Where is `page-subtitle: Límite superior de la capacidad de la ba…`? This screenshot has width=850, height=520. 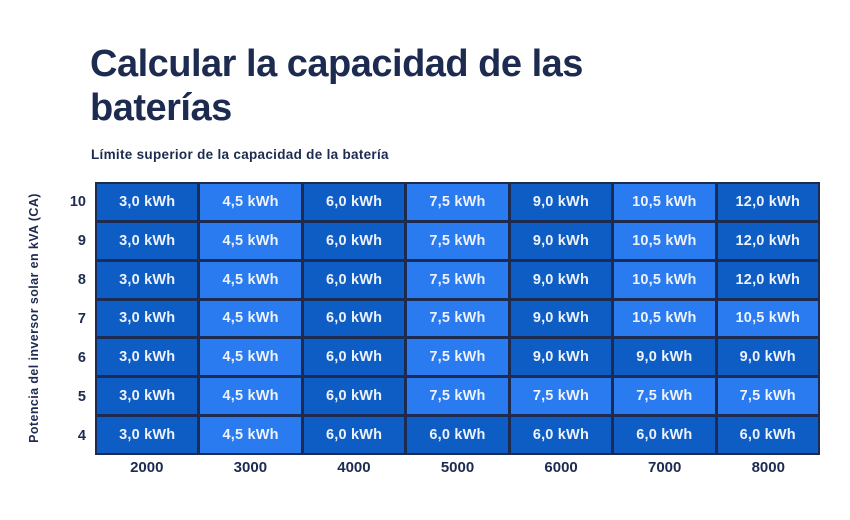
page-subtitle: Límite superior de la capacidad de la ba… is located at coordinates (240, 154).